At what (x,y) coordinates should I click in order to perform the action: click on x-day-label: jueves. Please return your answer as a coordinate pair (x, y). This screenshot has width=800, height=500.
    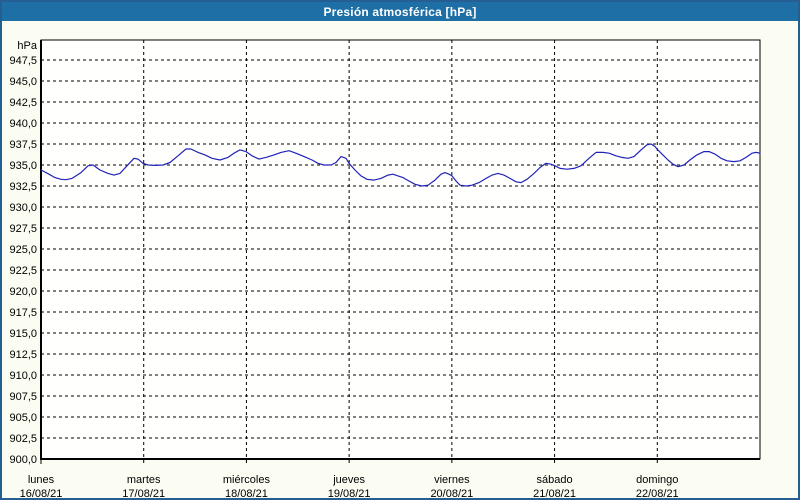
    Looking at the image, I should click on (348, 480).